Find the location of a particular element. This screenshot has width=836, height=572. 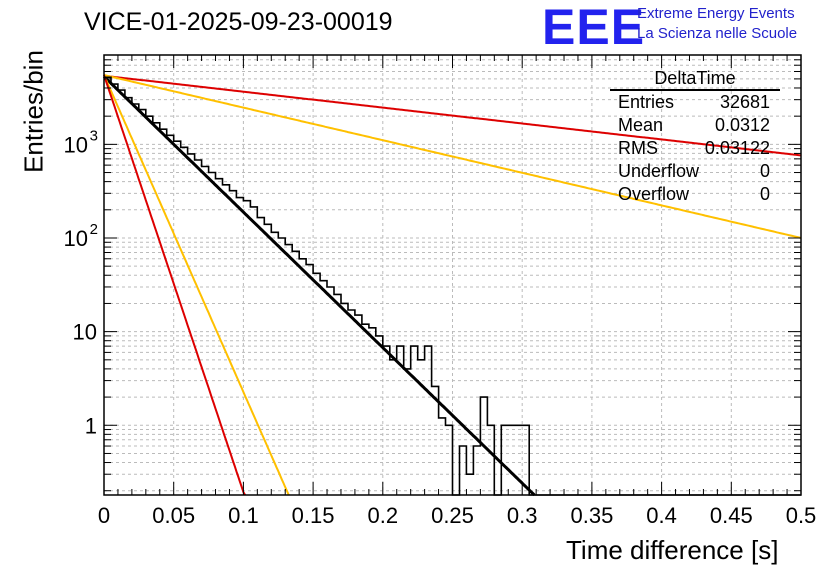

x-tick-label: 0.35 is located at coordinates (591, 515).